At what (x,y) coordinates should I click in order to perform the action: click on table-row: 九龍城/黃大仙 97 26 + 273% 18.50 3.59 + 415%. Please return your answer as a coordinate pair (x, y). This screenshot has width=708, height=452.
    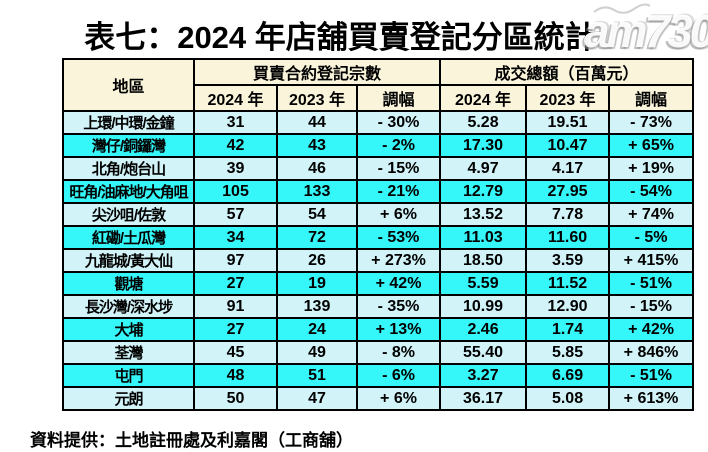
    Looking at the image, I should click on (378, 260).